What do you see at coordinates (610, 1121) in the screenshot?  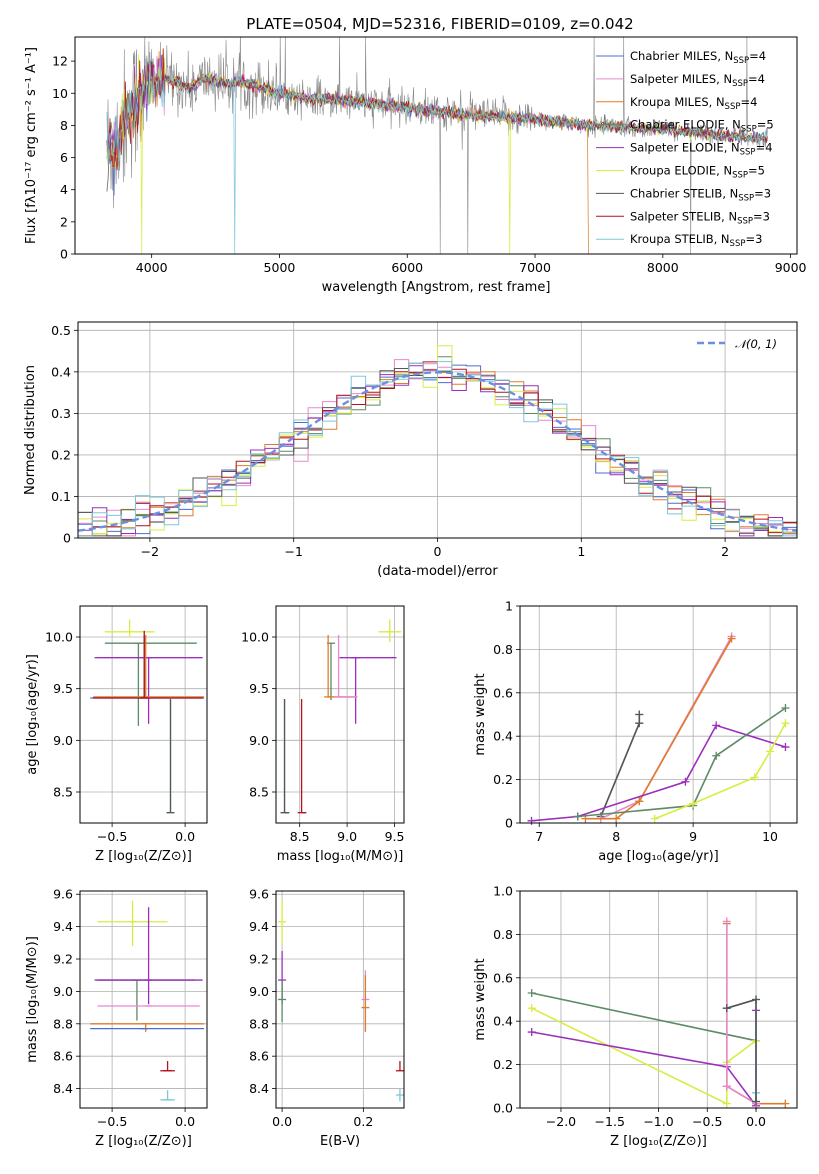 I see `x-tick-label: −1.5` at bounding box center [610, 1121].